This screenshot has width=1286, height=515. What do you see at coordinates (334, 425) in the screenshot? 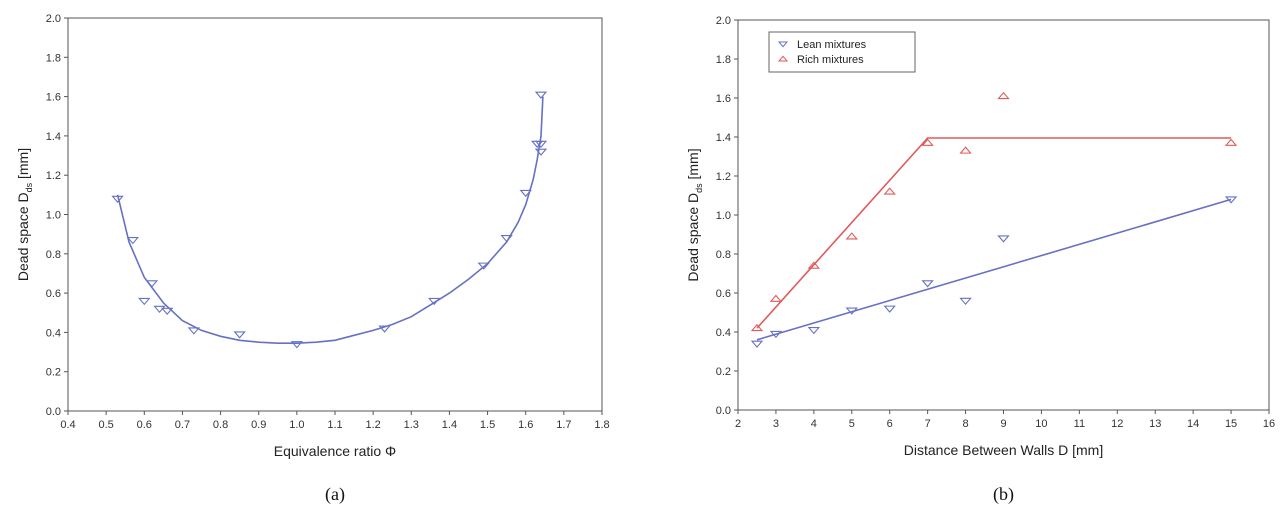
I see `x-tick-label: 1.1` at bounding box center [334, 425].